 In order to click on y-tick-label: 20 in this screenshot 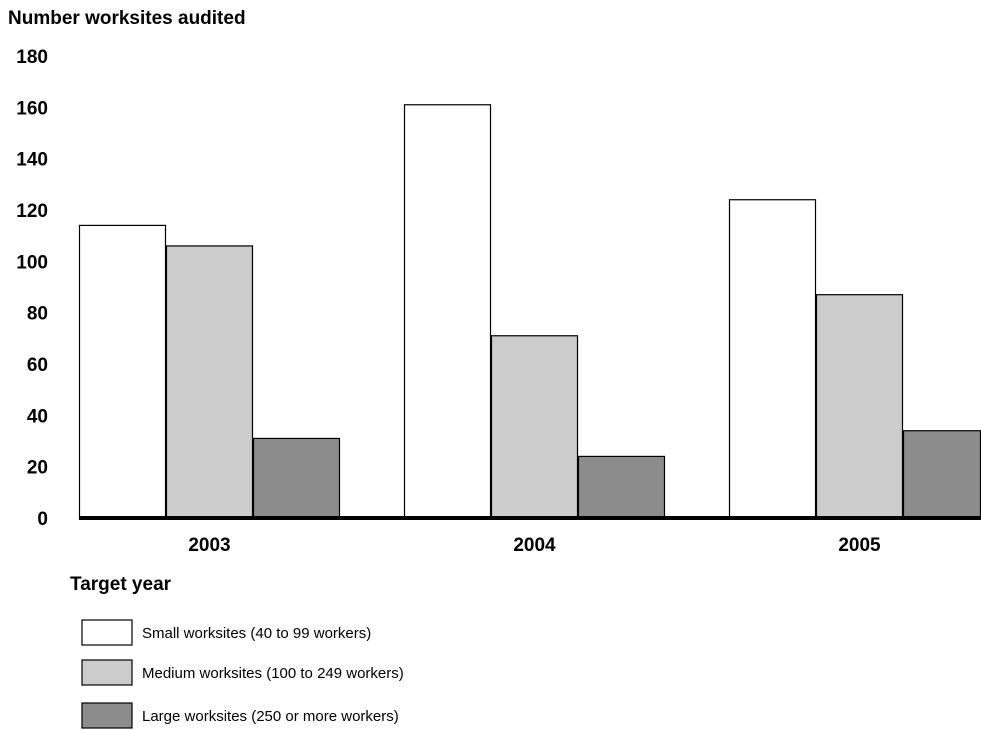, I will do `click(37, 468)`.